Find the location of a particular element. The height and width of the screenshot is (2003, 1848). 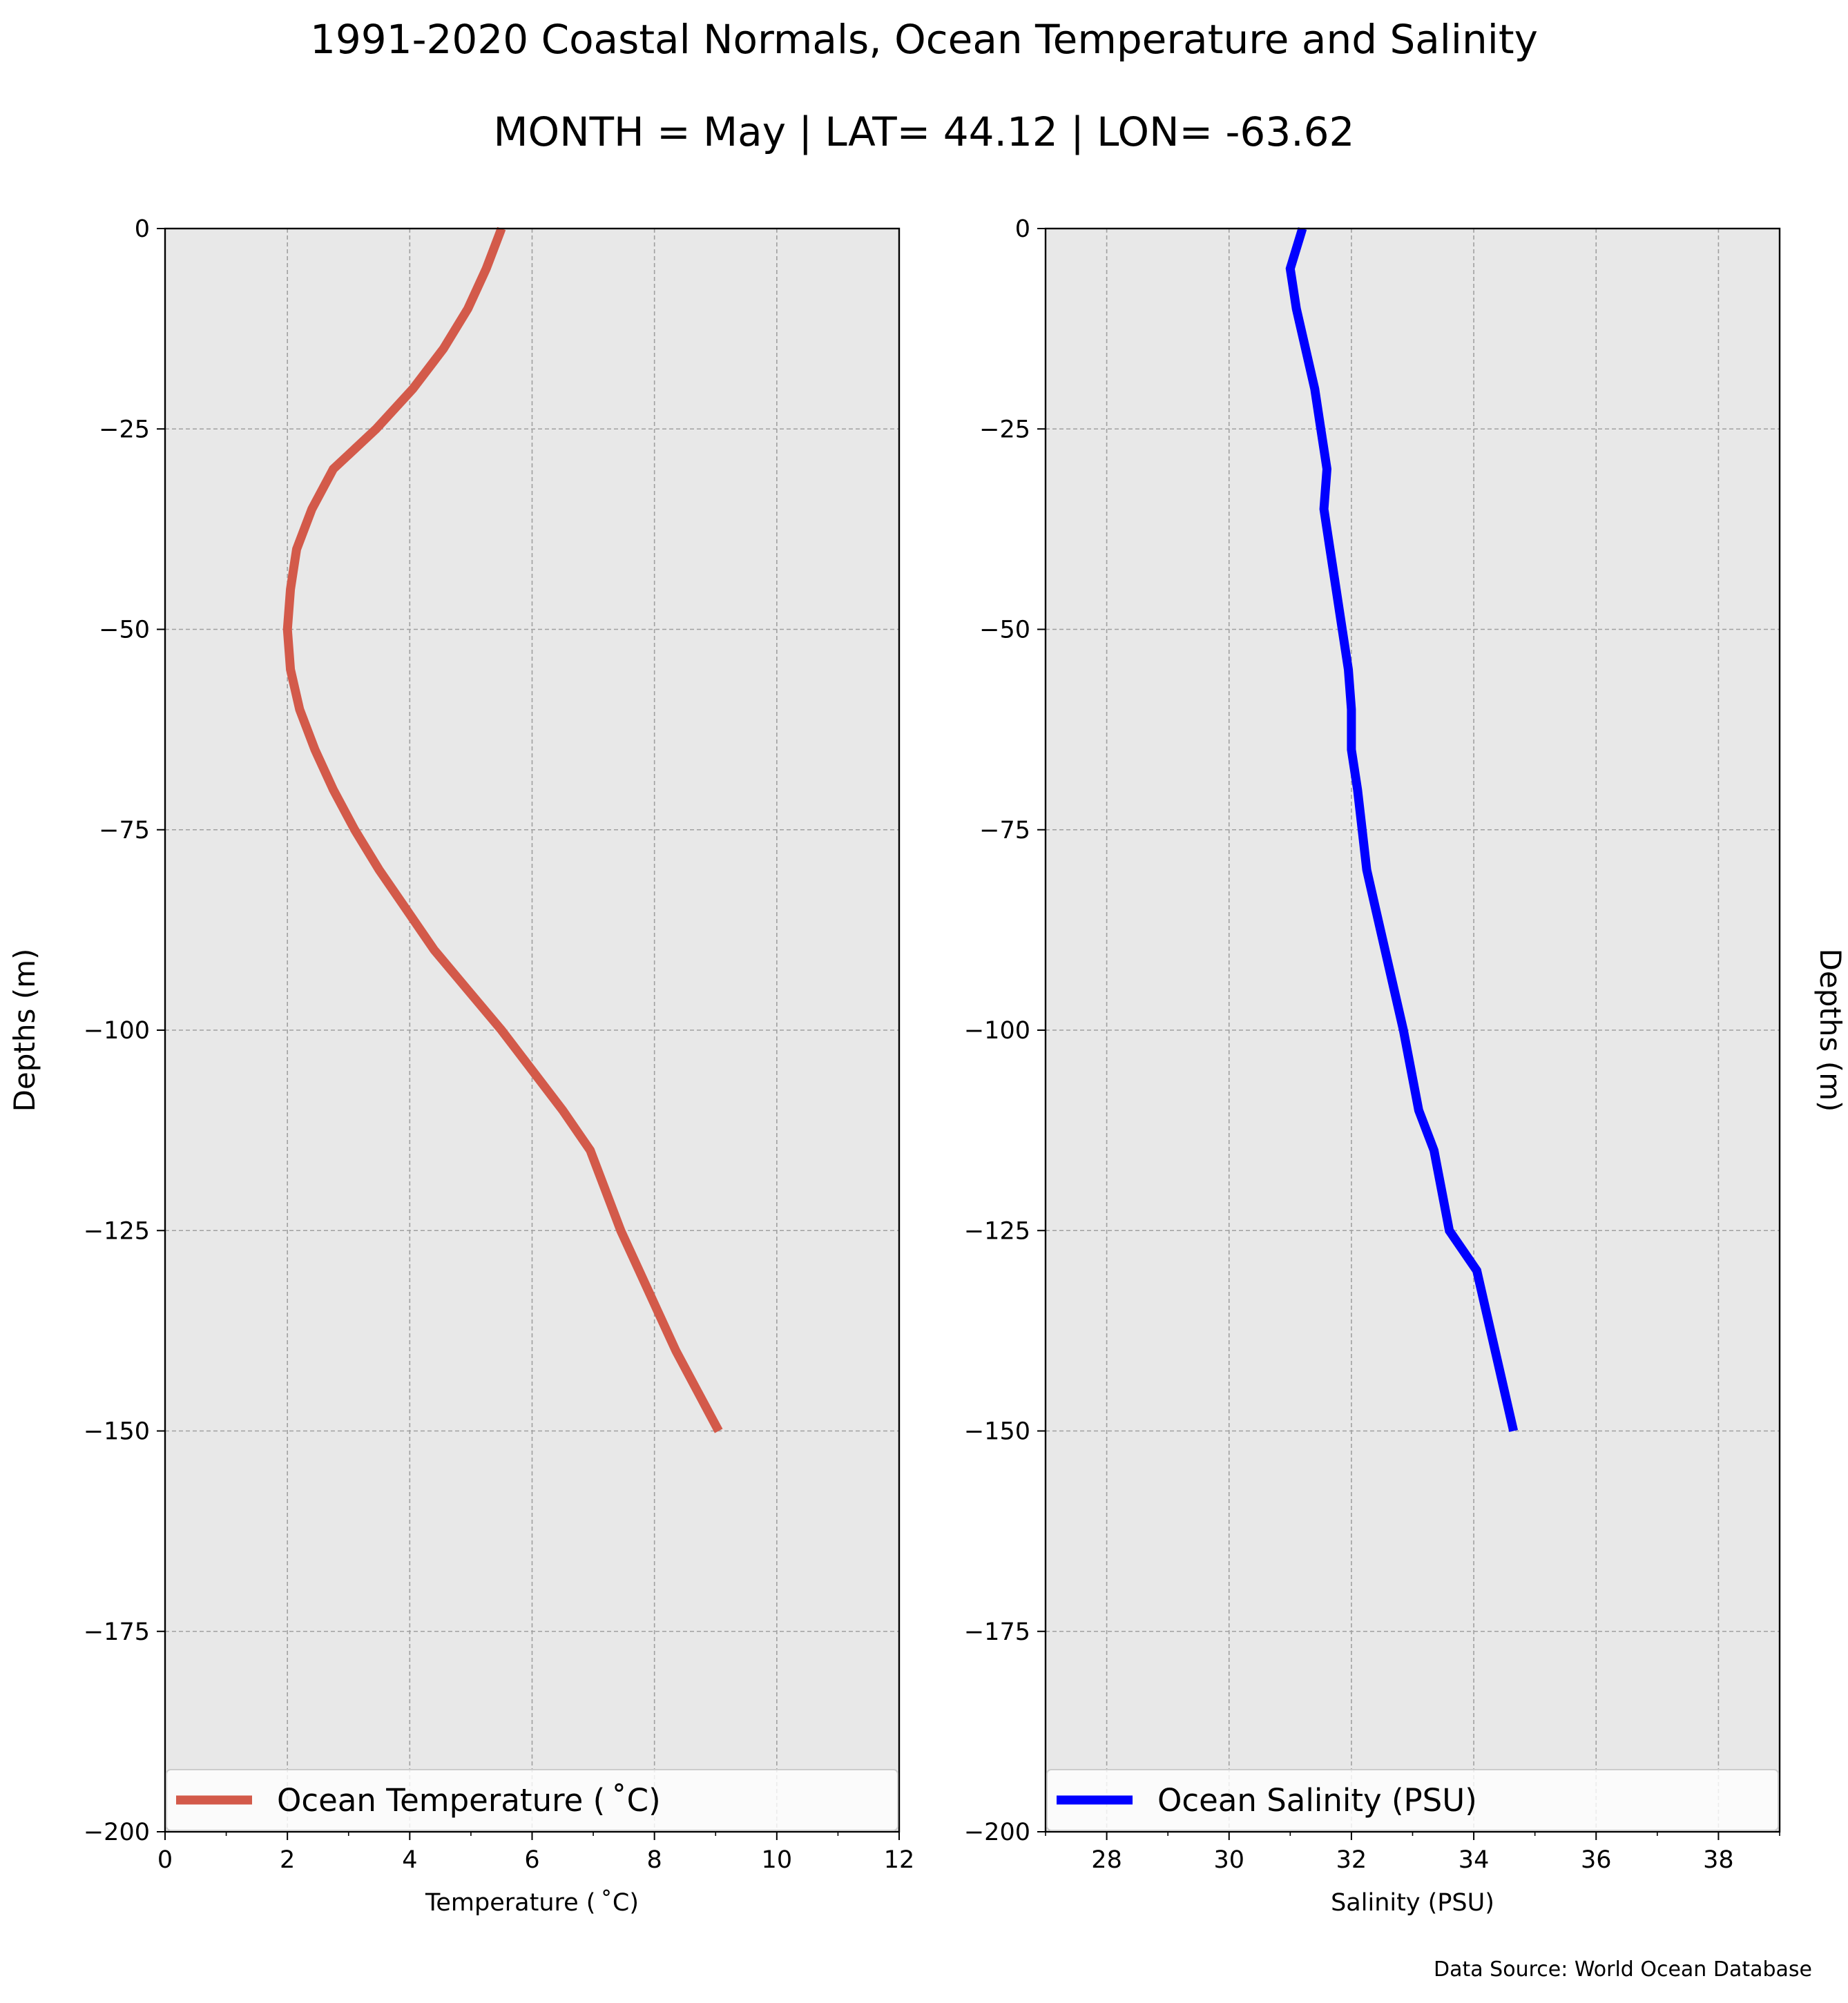

temperature-legend-box is located at coordinates (532, 1800).